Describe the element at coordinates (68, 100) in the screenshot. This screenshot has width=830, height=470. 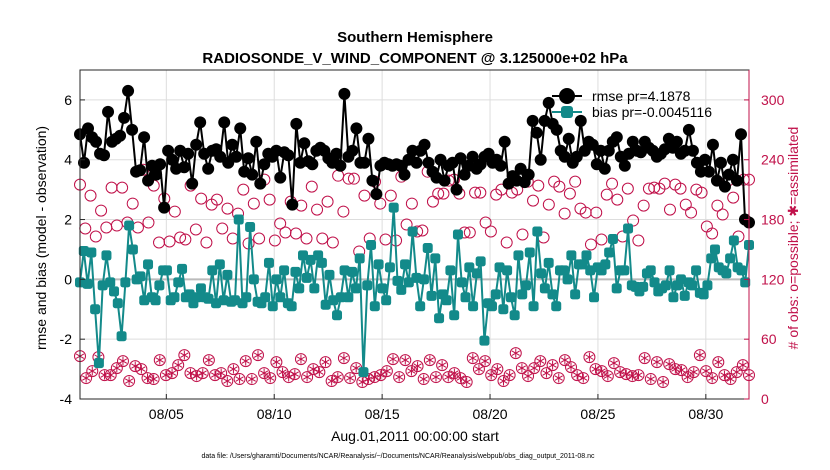
I see `y-tick-label-5: 6` at that location.